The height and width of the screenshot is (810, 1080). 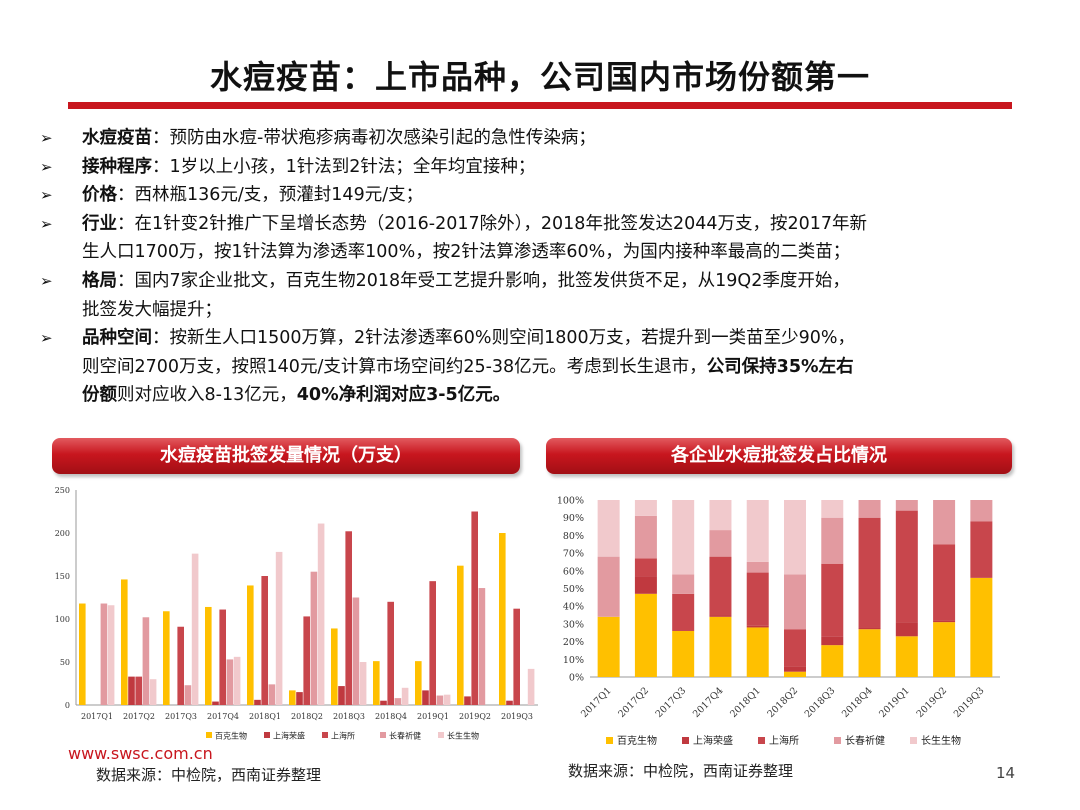 I want to click on y-tick-label: 90%, so click(x=573, y=518).